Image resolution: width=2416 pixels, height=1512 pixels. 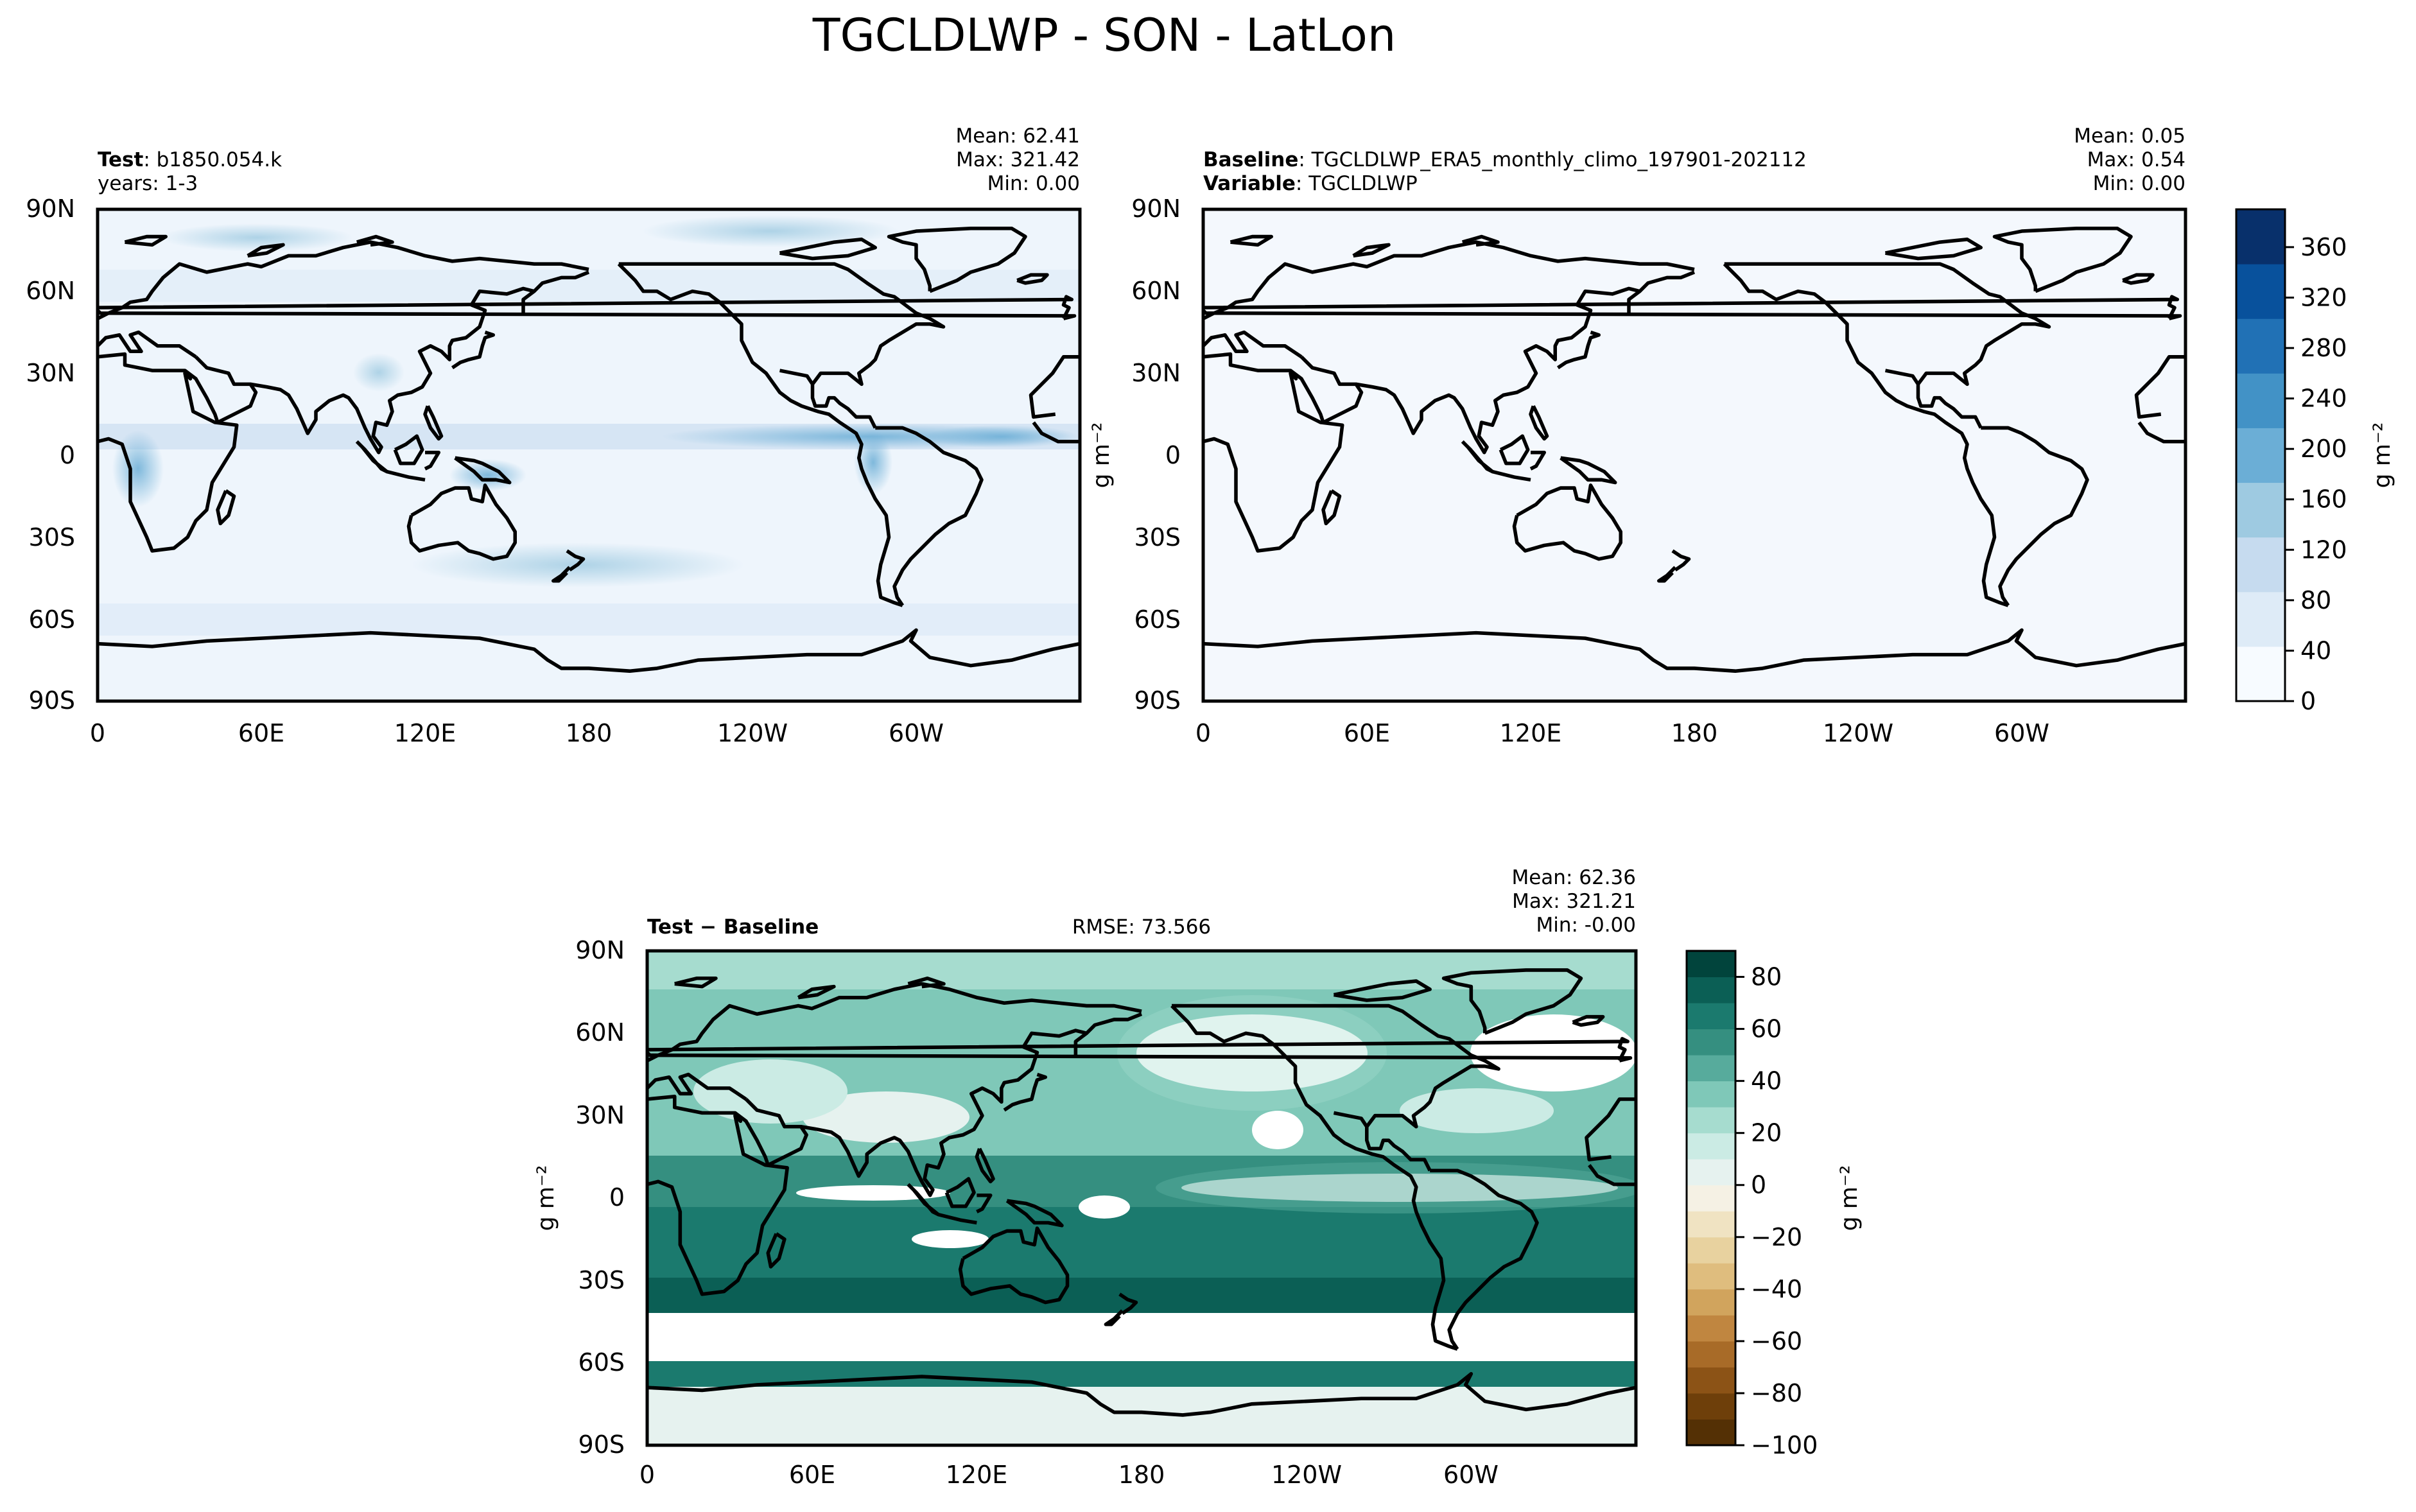 I want to click on top-colorbar-tick-label: 320, so click(x=2323, y=297).